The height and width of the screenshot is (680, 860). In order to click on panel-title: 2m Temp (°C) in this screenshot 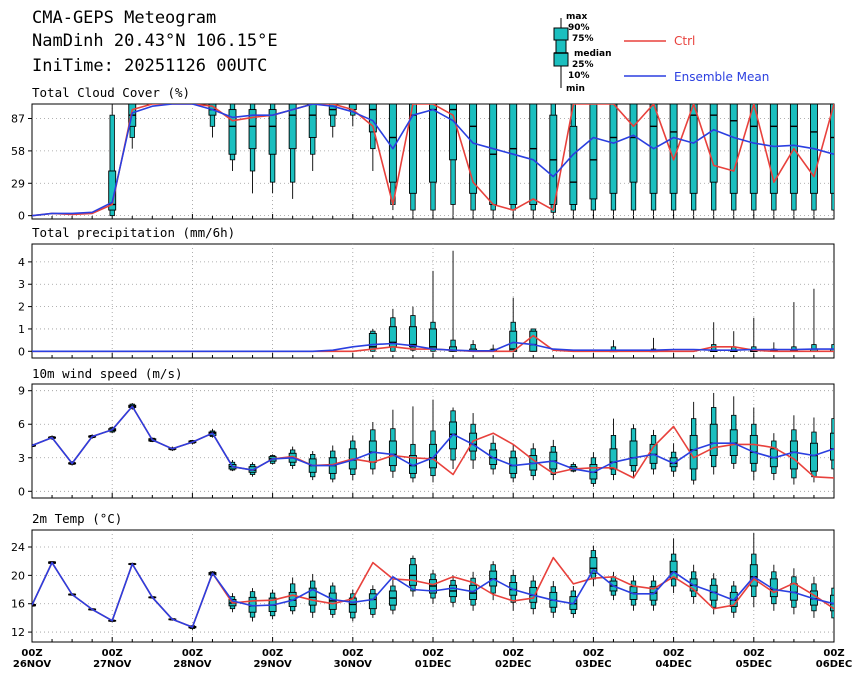, I will do `click(77, 518)`.